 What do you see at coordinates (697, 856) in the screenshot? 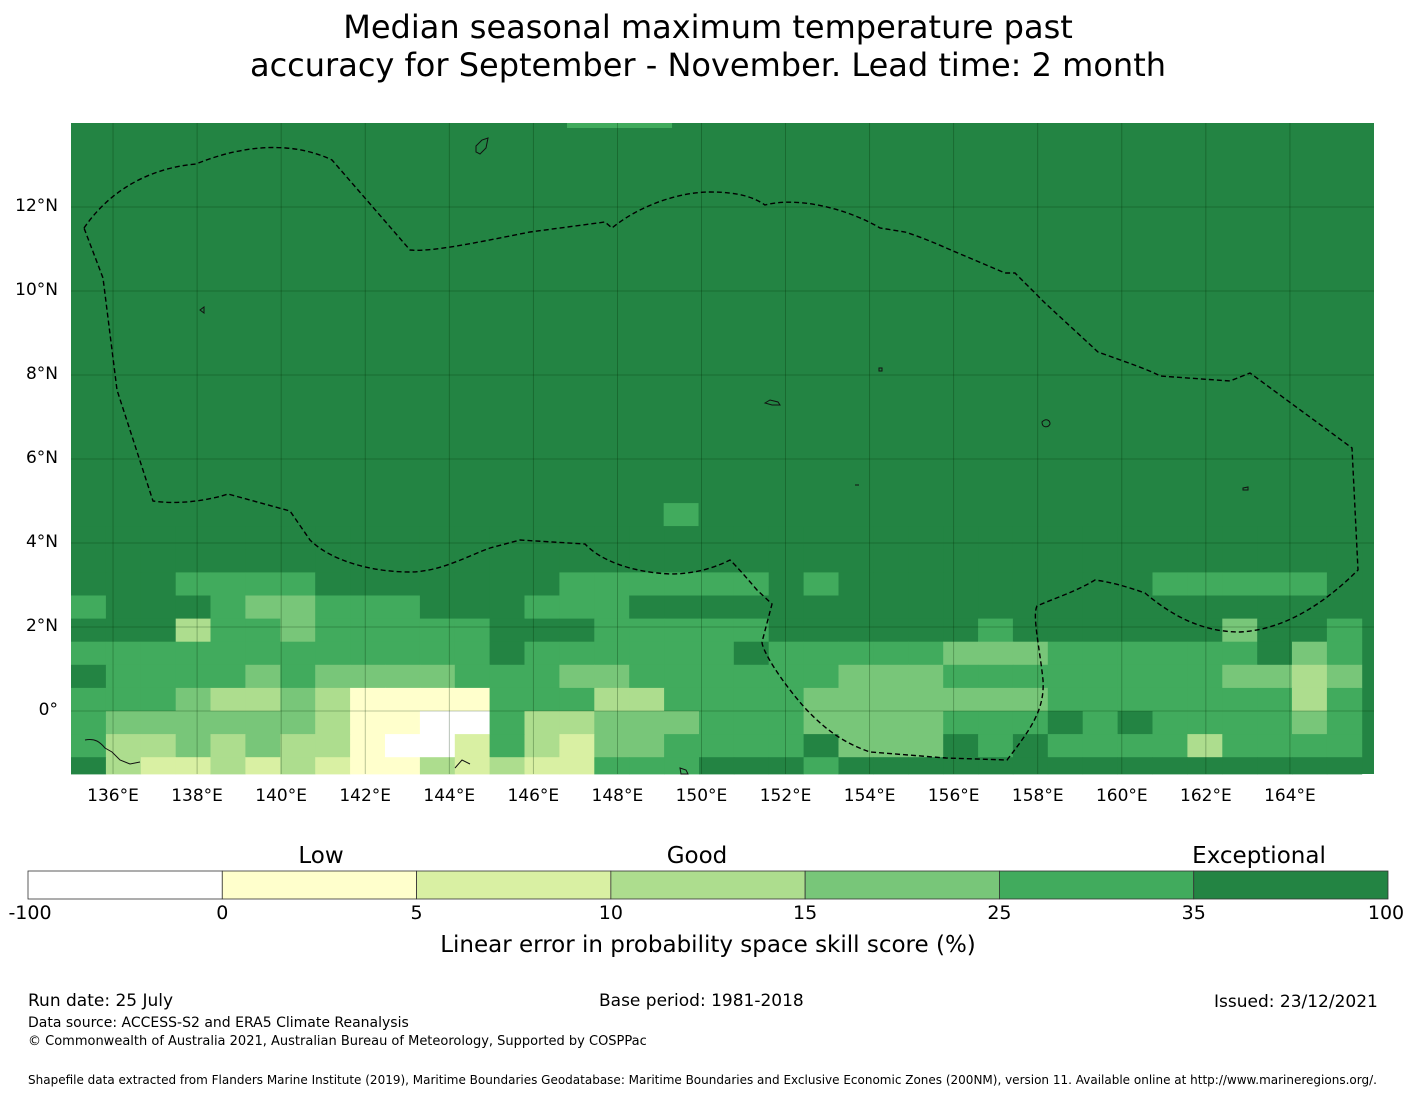
I see `category-good: Good` at bounding box center [697, 856].